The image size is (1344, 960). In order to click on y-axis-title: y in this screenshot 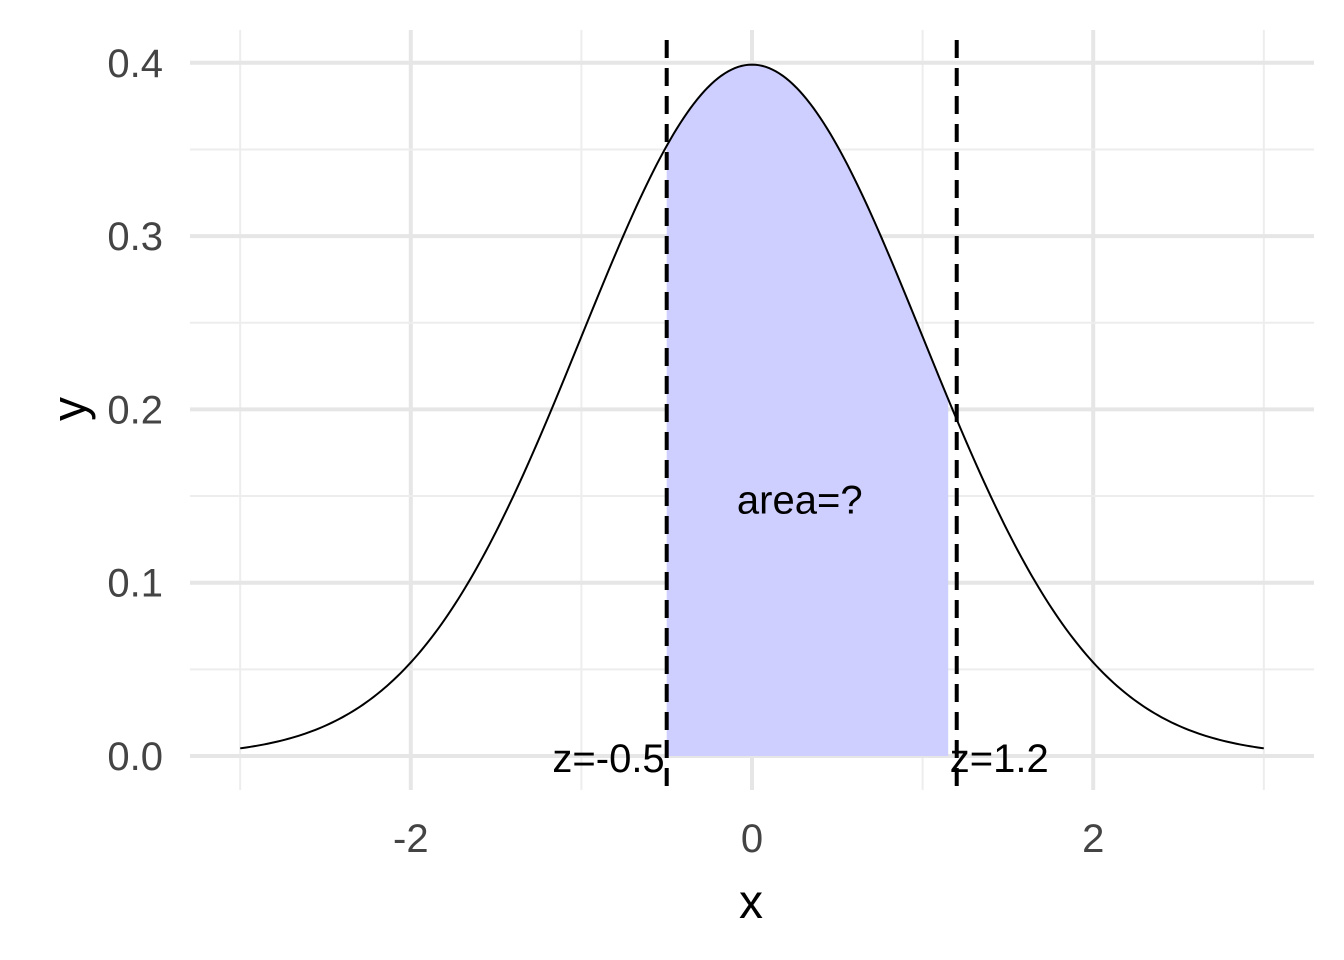, I will do `click(70, 409)`.